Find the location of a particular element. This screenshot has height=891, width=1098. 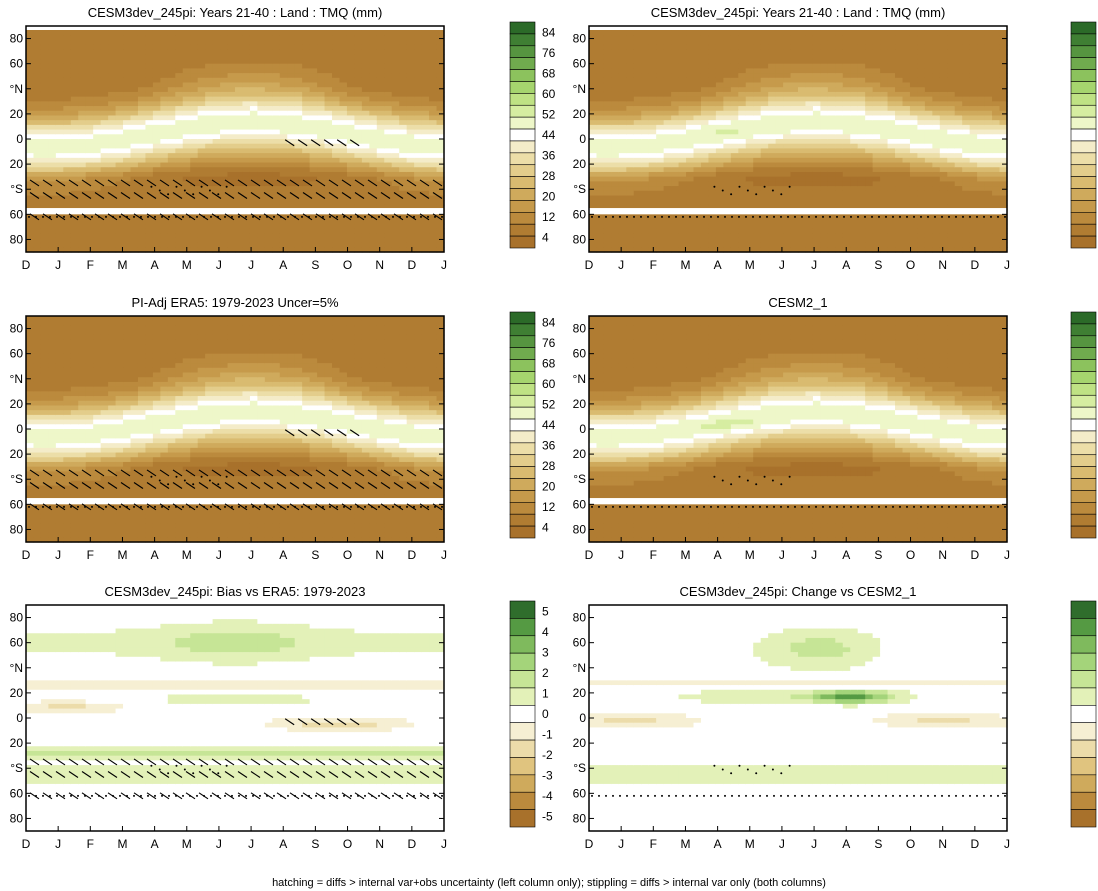

stipple-dot is located at coordinates (176, 216).